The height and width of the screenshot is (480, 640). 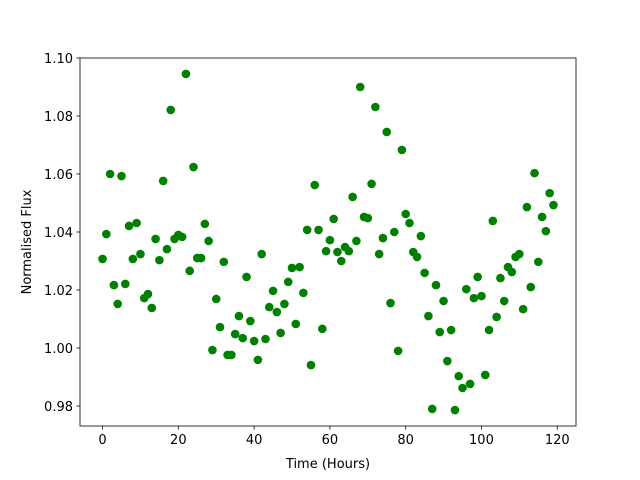 I want to click on y-tick-label: 1.06, so click(x=58, y=175).